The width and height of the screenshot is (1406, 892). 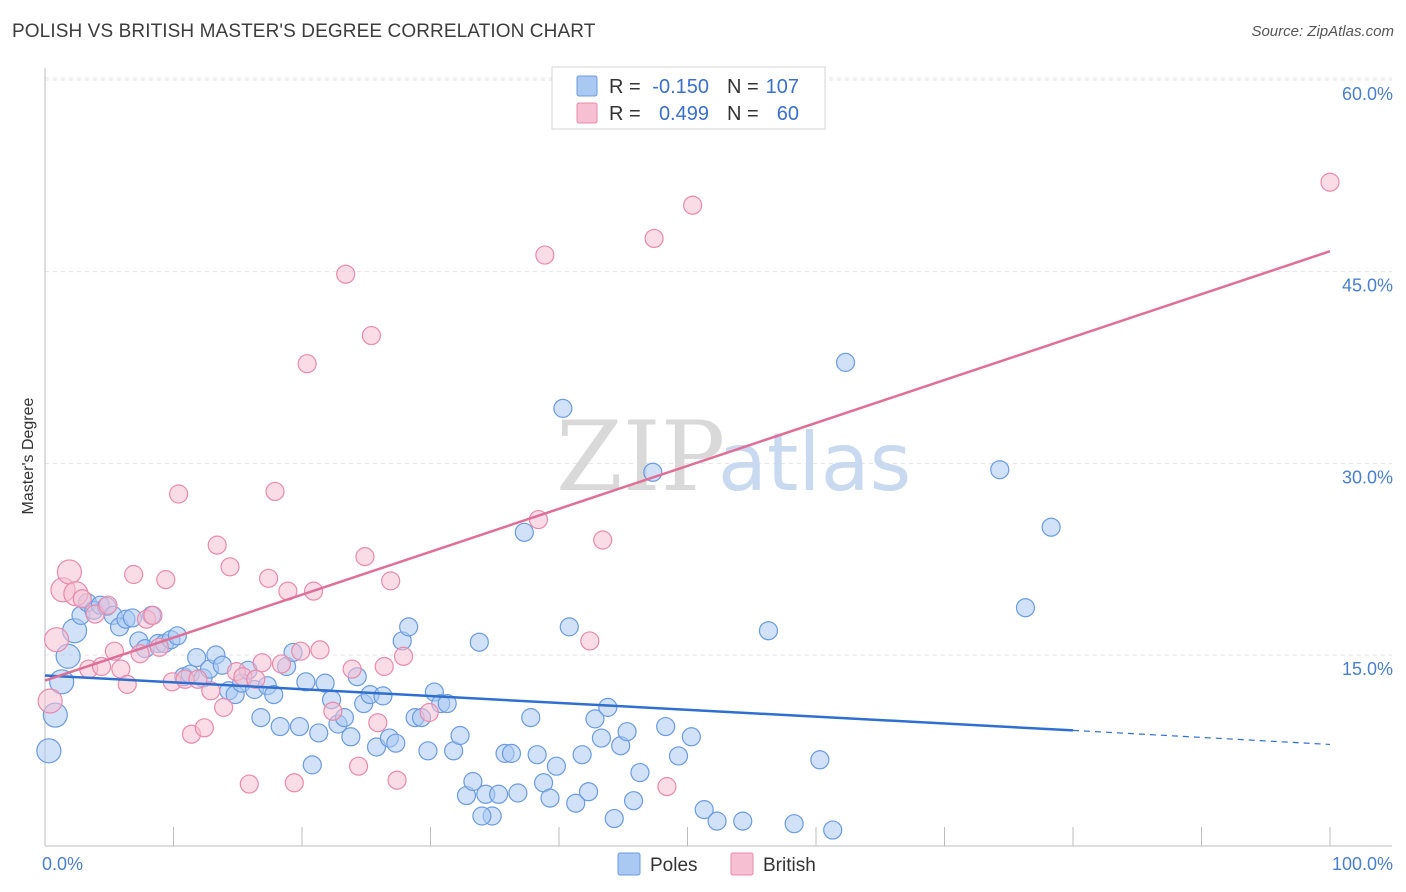 I want to click on legend-row-british: R = 0.499 N = 60, so click(x=687, y=113).